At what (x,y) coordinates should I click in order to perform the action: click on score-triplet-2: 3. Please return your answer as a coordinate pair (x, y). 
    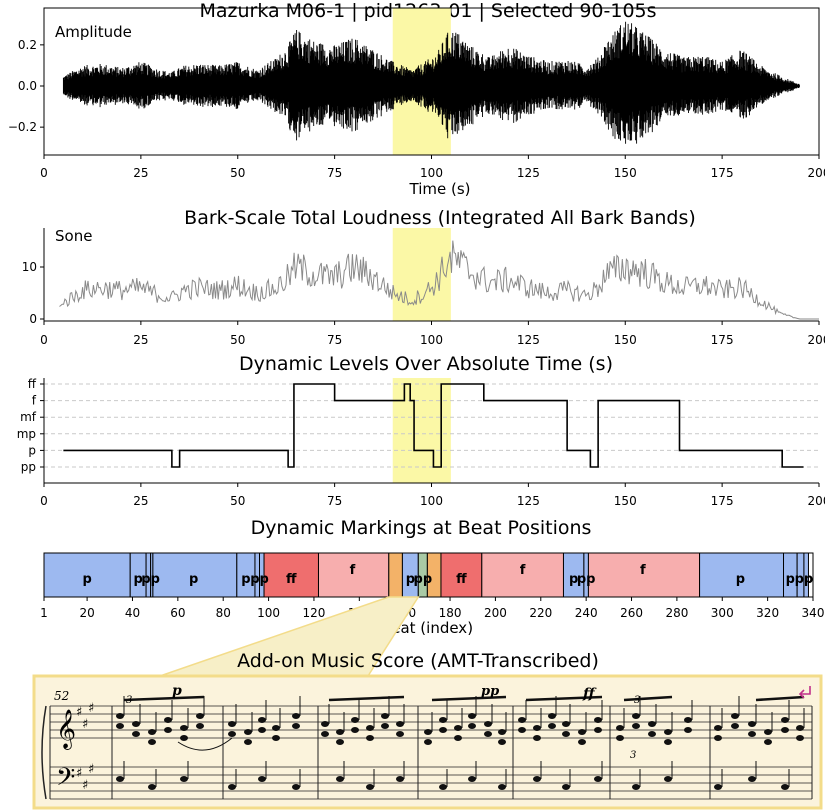
    Looking at the image, I should click on (637, 700).